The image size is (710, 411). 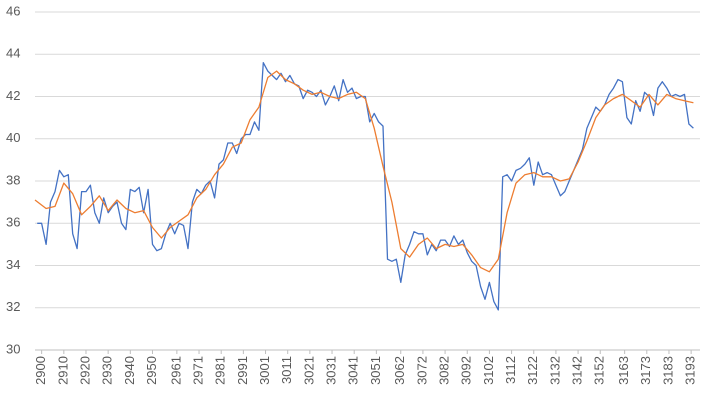 I want to click on x-tick-label: 3082, so click(x=444, y=370).